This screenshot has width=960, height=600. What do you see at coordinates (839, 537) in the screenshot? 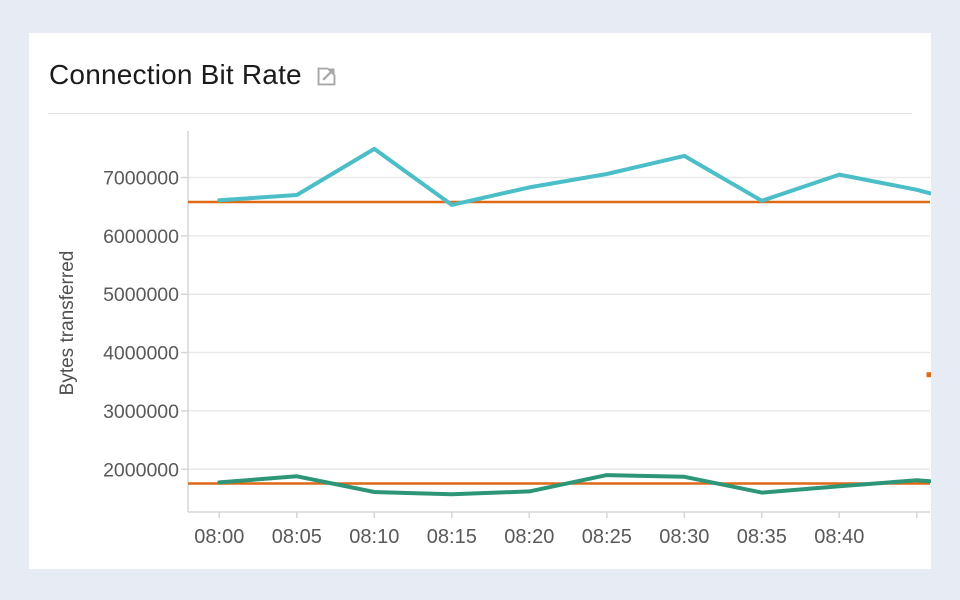
I see `x-tick-label: 08:40` at bounding box center [839, 537].